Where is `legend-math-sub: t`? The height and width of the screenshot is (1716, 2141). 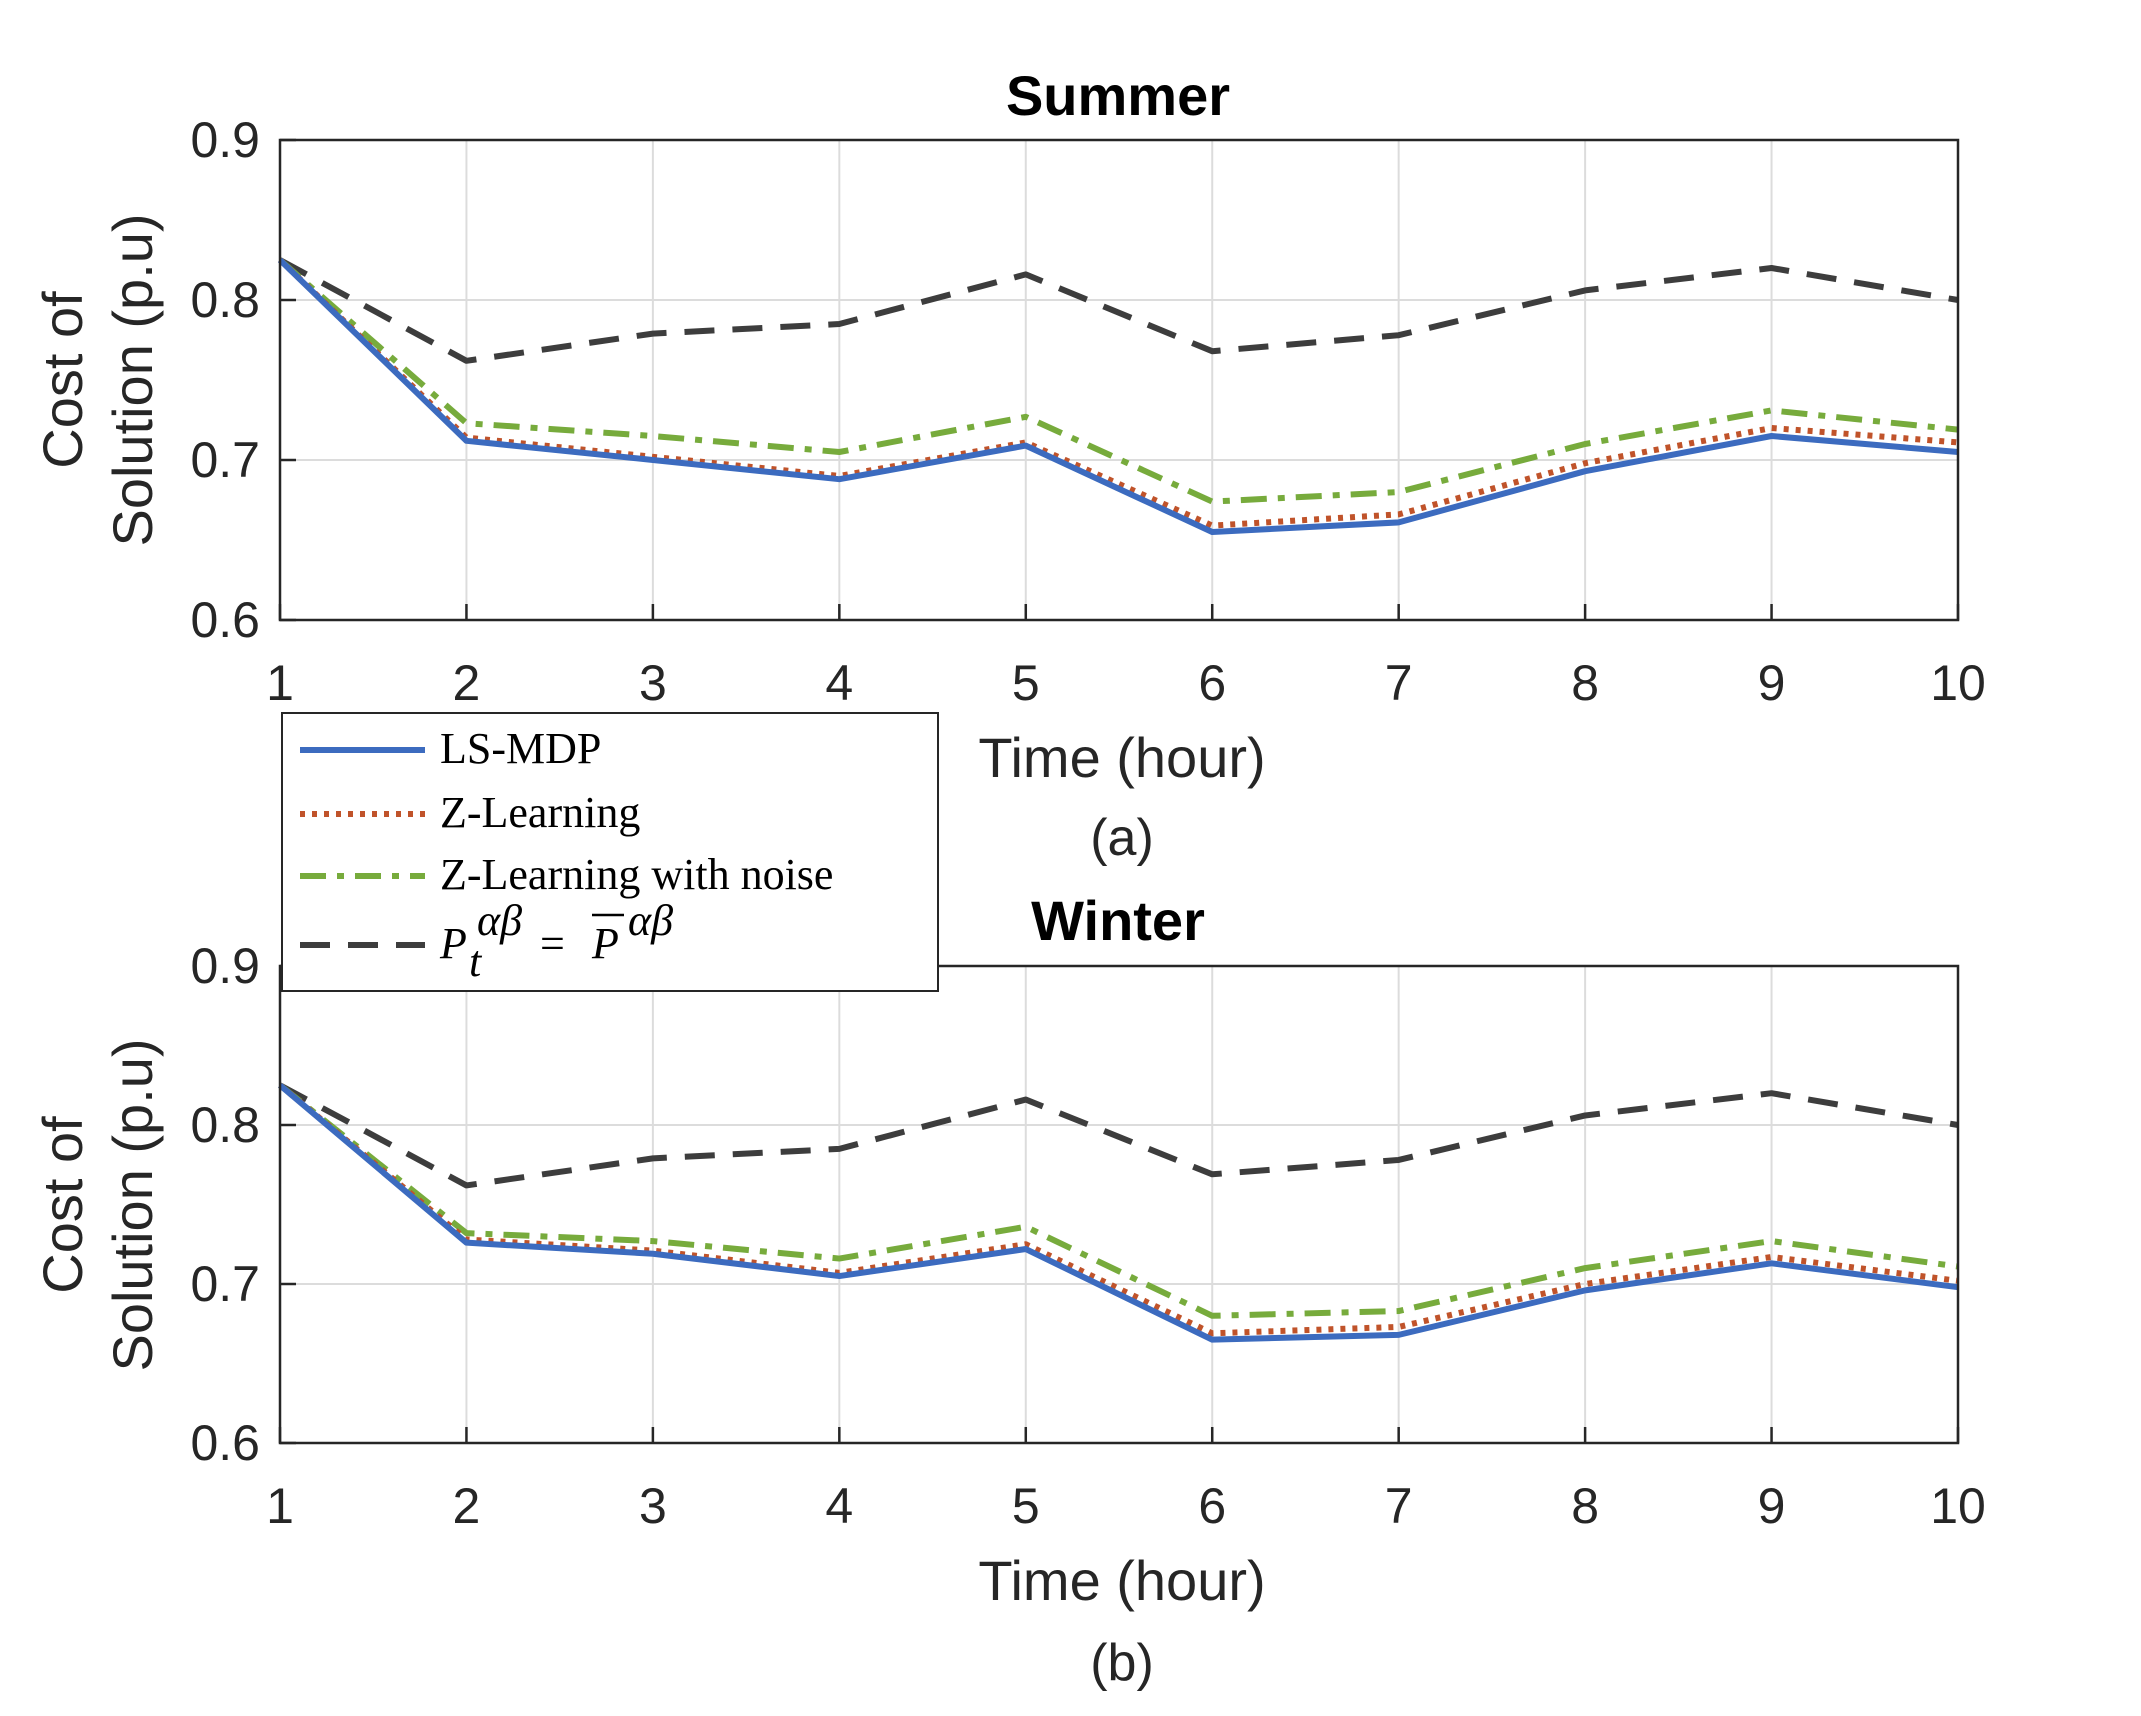
legend-math-sub: t is located at coordinates (476, 961).